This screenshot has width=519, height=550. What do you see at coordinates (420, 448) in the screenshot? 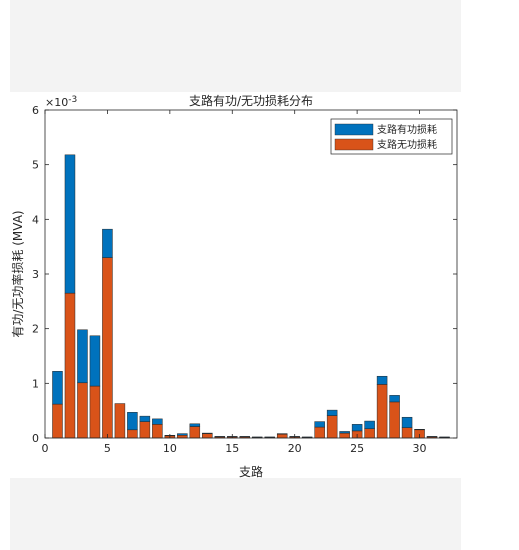
I see `x-tick-label: 30` at bounding box center [420, 448].